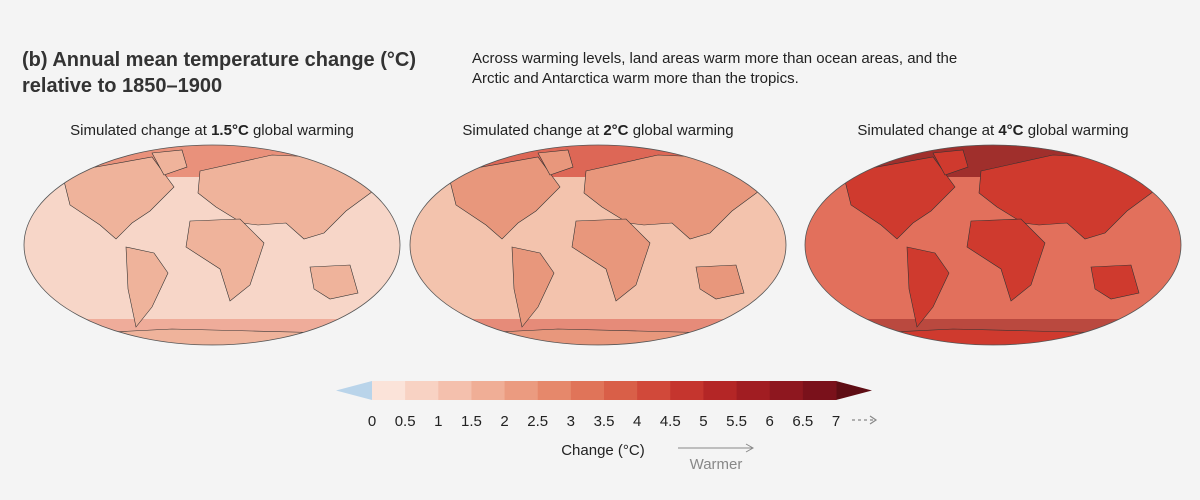  What do you see at coordinates (571, 421) in the screenshot?
I see `colorbar-tick-label: 3` at bounding box center [571, 421].